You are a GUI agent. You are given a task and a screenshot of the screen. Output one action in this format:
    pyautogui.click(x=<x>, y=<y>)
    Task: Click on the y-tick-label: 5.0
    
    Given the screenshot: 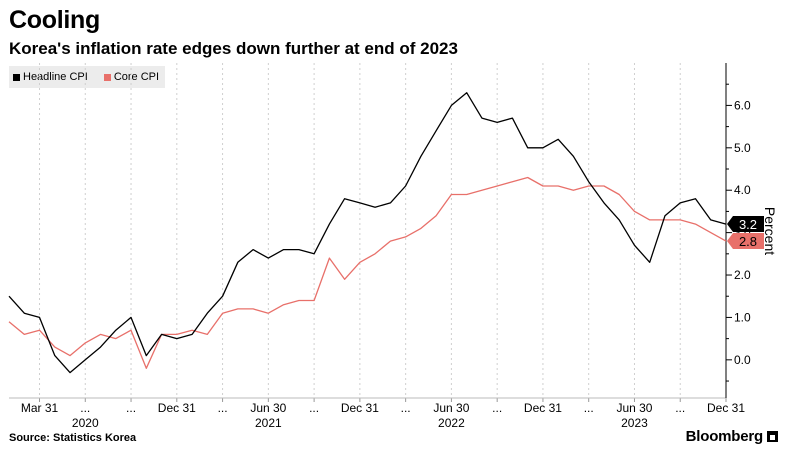 What is the action you would take?
    pyautogui.click(x=742, y=148)
    